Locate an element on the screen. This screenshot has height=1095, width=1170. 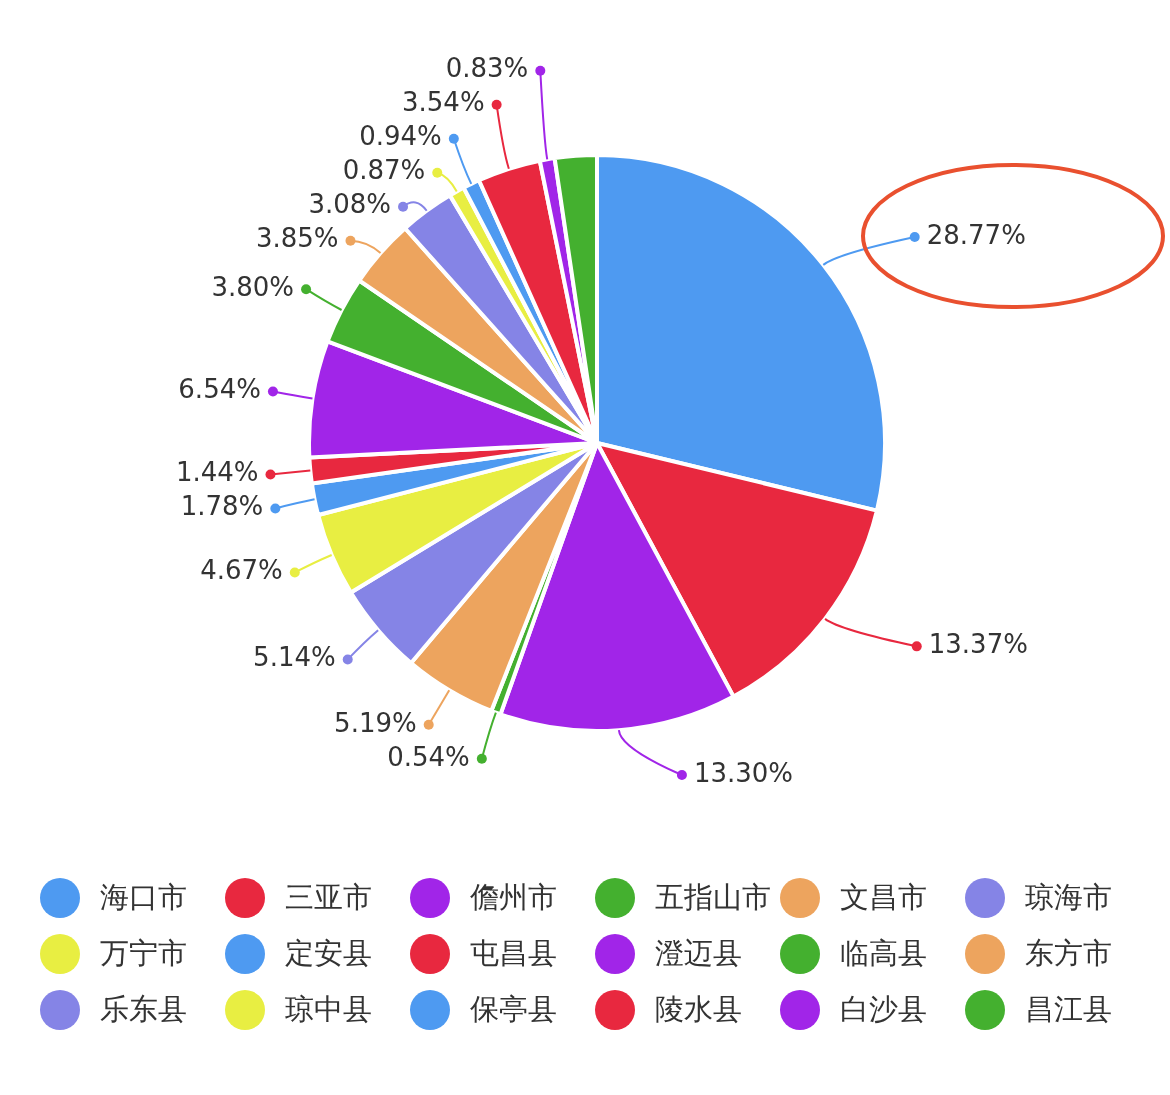
data-label: 0.94% is located at coordinates (400, 136).